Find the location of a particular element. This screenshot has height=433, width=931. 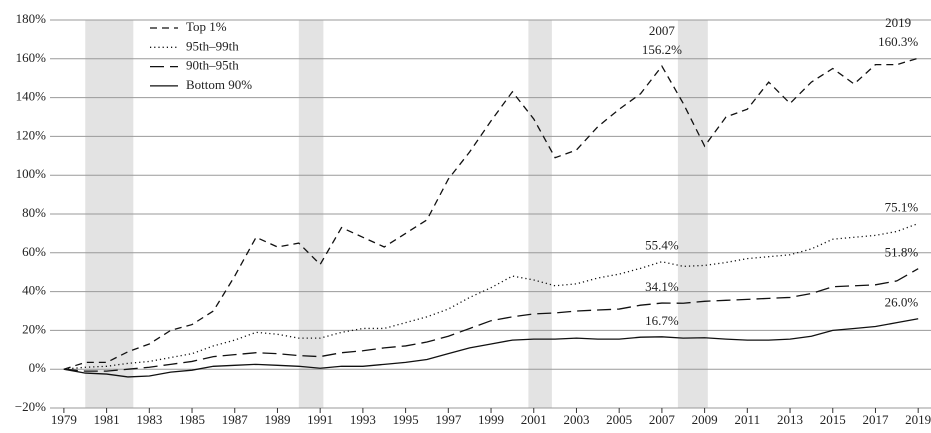

x-tick-label: 1979 is located at coordinates (64, 419).